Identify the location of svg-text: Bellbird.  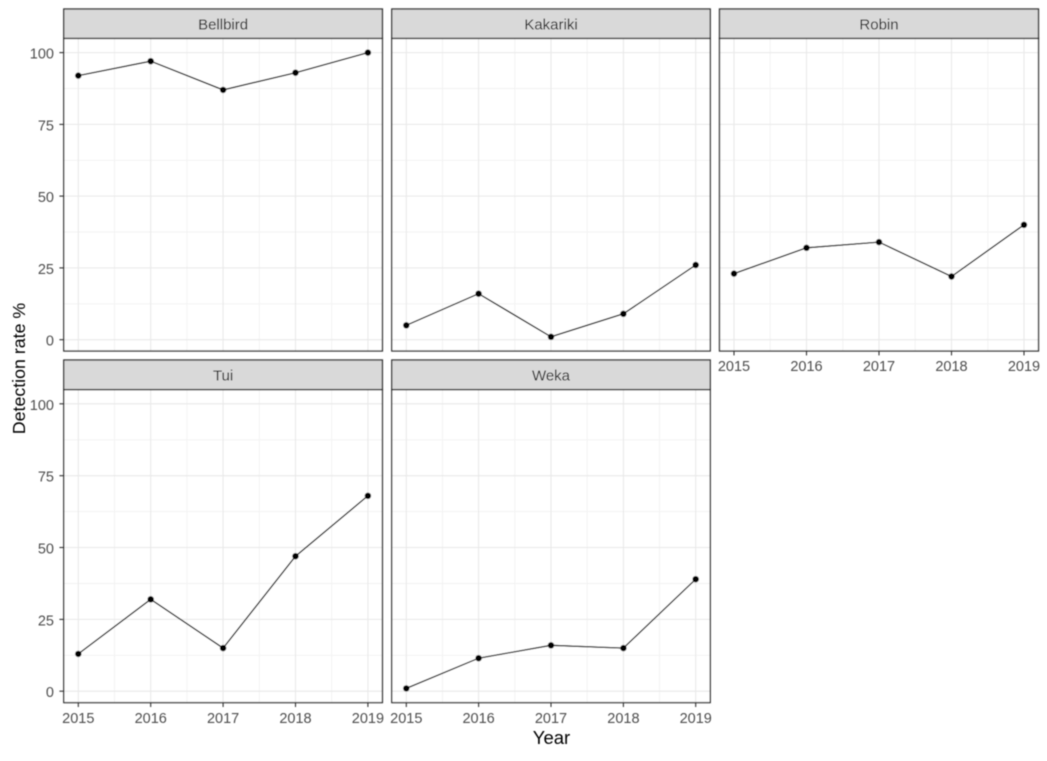
(223, 25).